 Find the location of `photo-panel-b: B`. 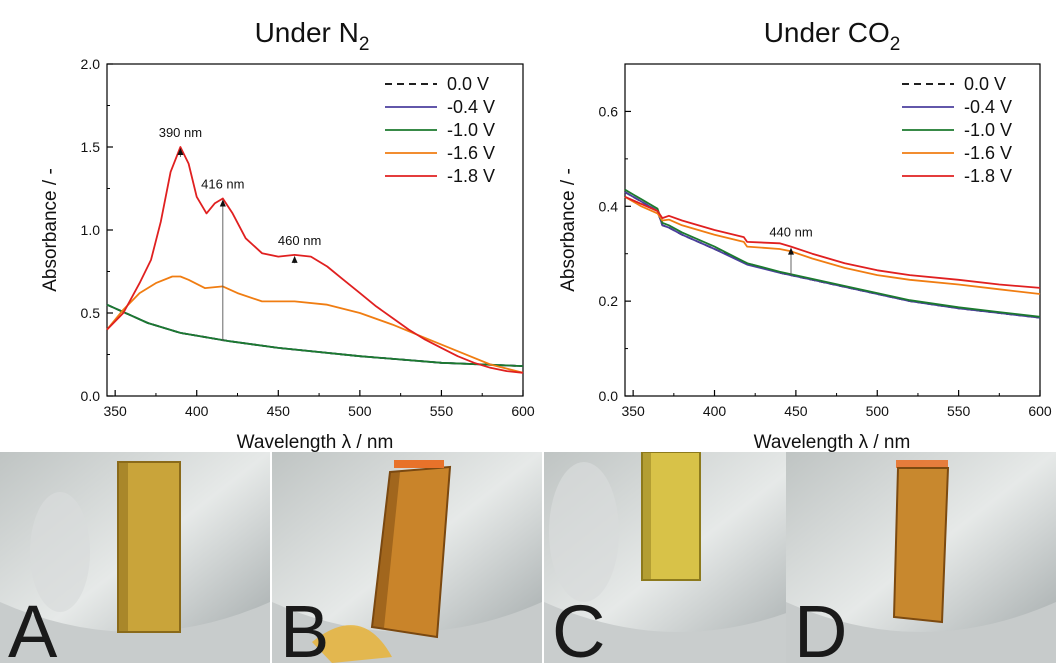

photo-panel-b: B is located at coordinates (407, 557).